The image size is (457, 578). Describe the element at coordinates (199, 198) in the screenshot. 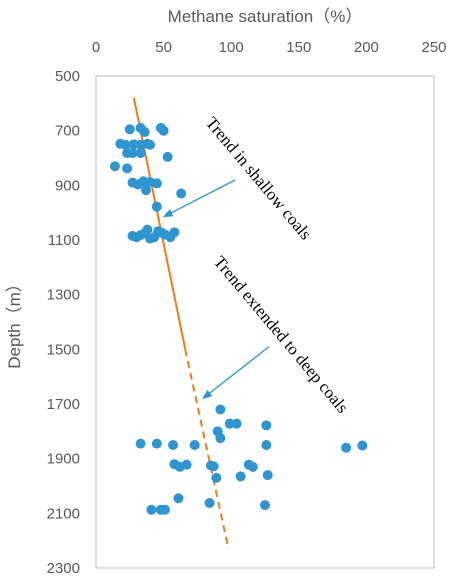

I see `shallow-trend-arrow` at that location.